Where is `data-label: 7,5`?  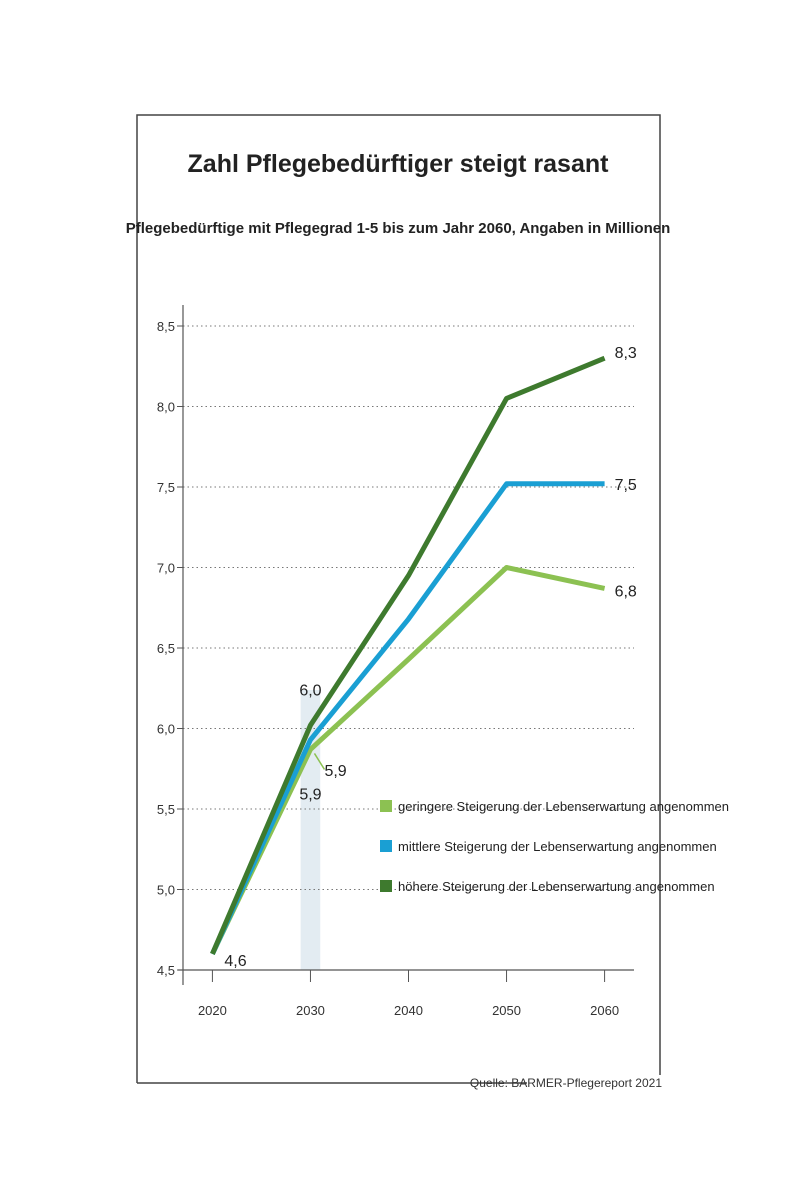
data-label: 7,5 is located at coordinates (626, 485).